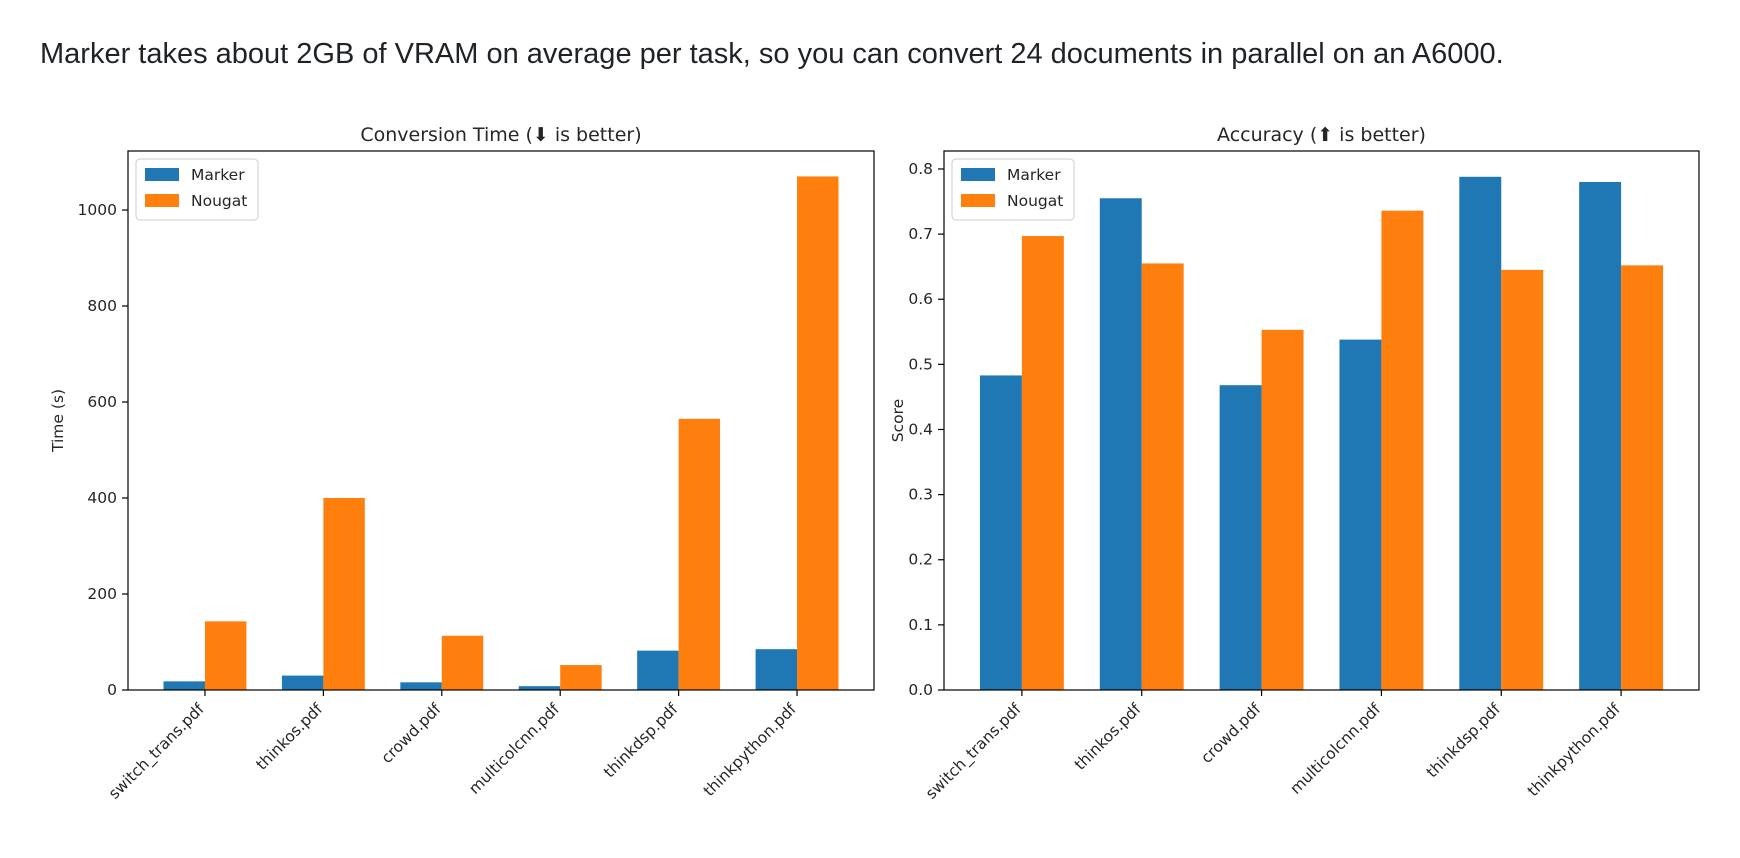  Describe the element at coordinates (97, 210) in the screenshot. I see `y-tick-label: 1000` at that location.